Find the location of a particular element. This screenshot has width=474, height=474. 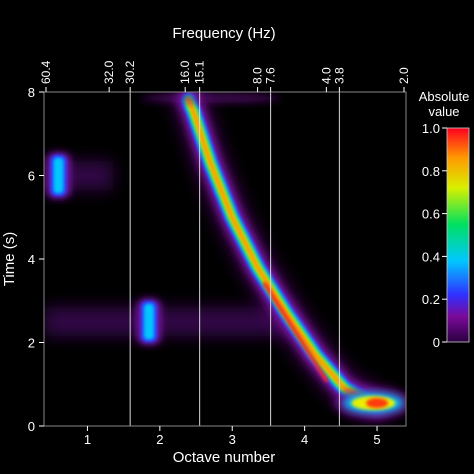

colorbar-tick-label-5: 1.0 is located at coordinates (431, 128).